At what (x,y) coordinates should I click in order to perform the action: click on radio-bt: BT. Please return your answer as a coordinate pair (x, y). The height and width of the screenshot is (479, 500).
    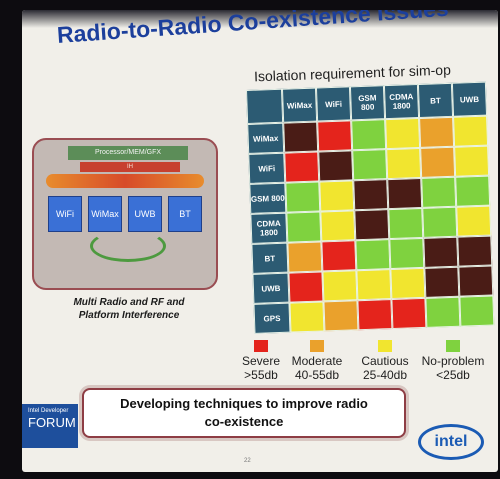
    Looking at the image, I should click on (185, 214).